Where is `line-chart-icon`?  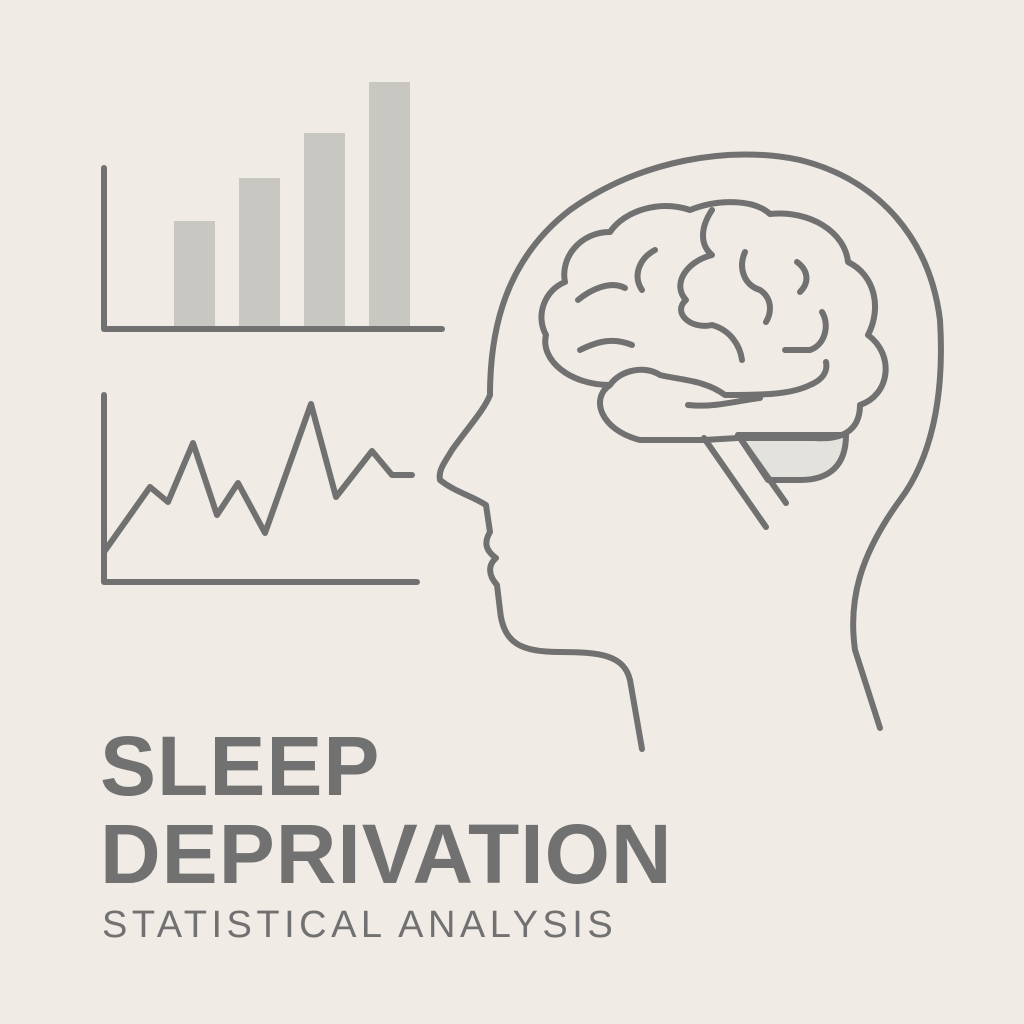
line-chart-icon is located at coordinates (260, 488).